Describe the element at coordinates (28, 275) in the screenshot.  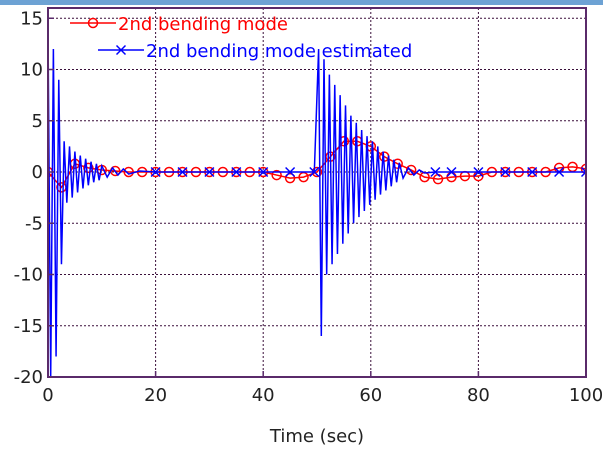
I see `y-tick-label: -10` at that location.